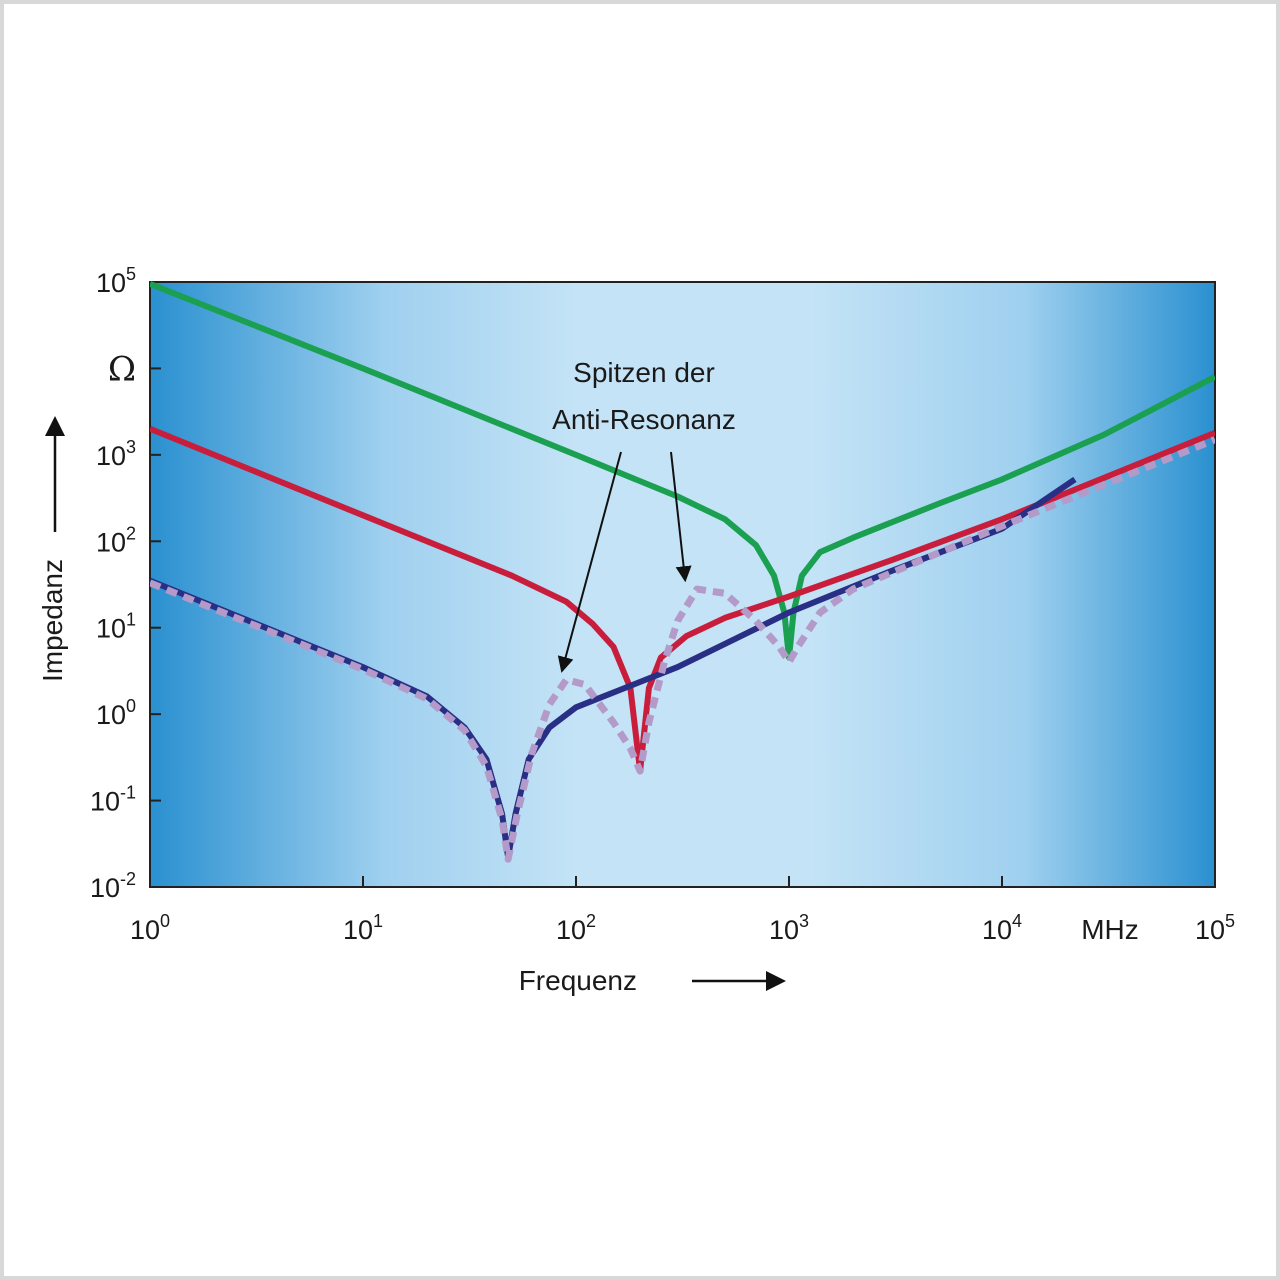 The width and height of the screenshot is (1280, 1280). I want to click on y-tick-label: 10⁻¹, so click(113, 800).